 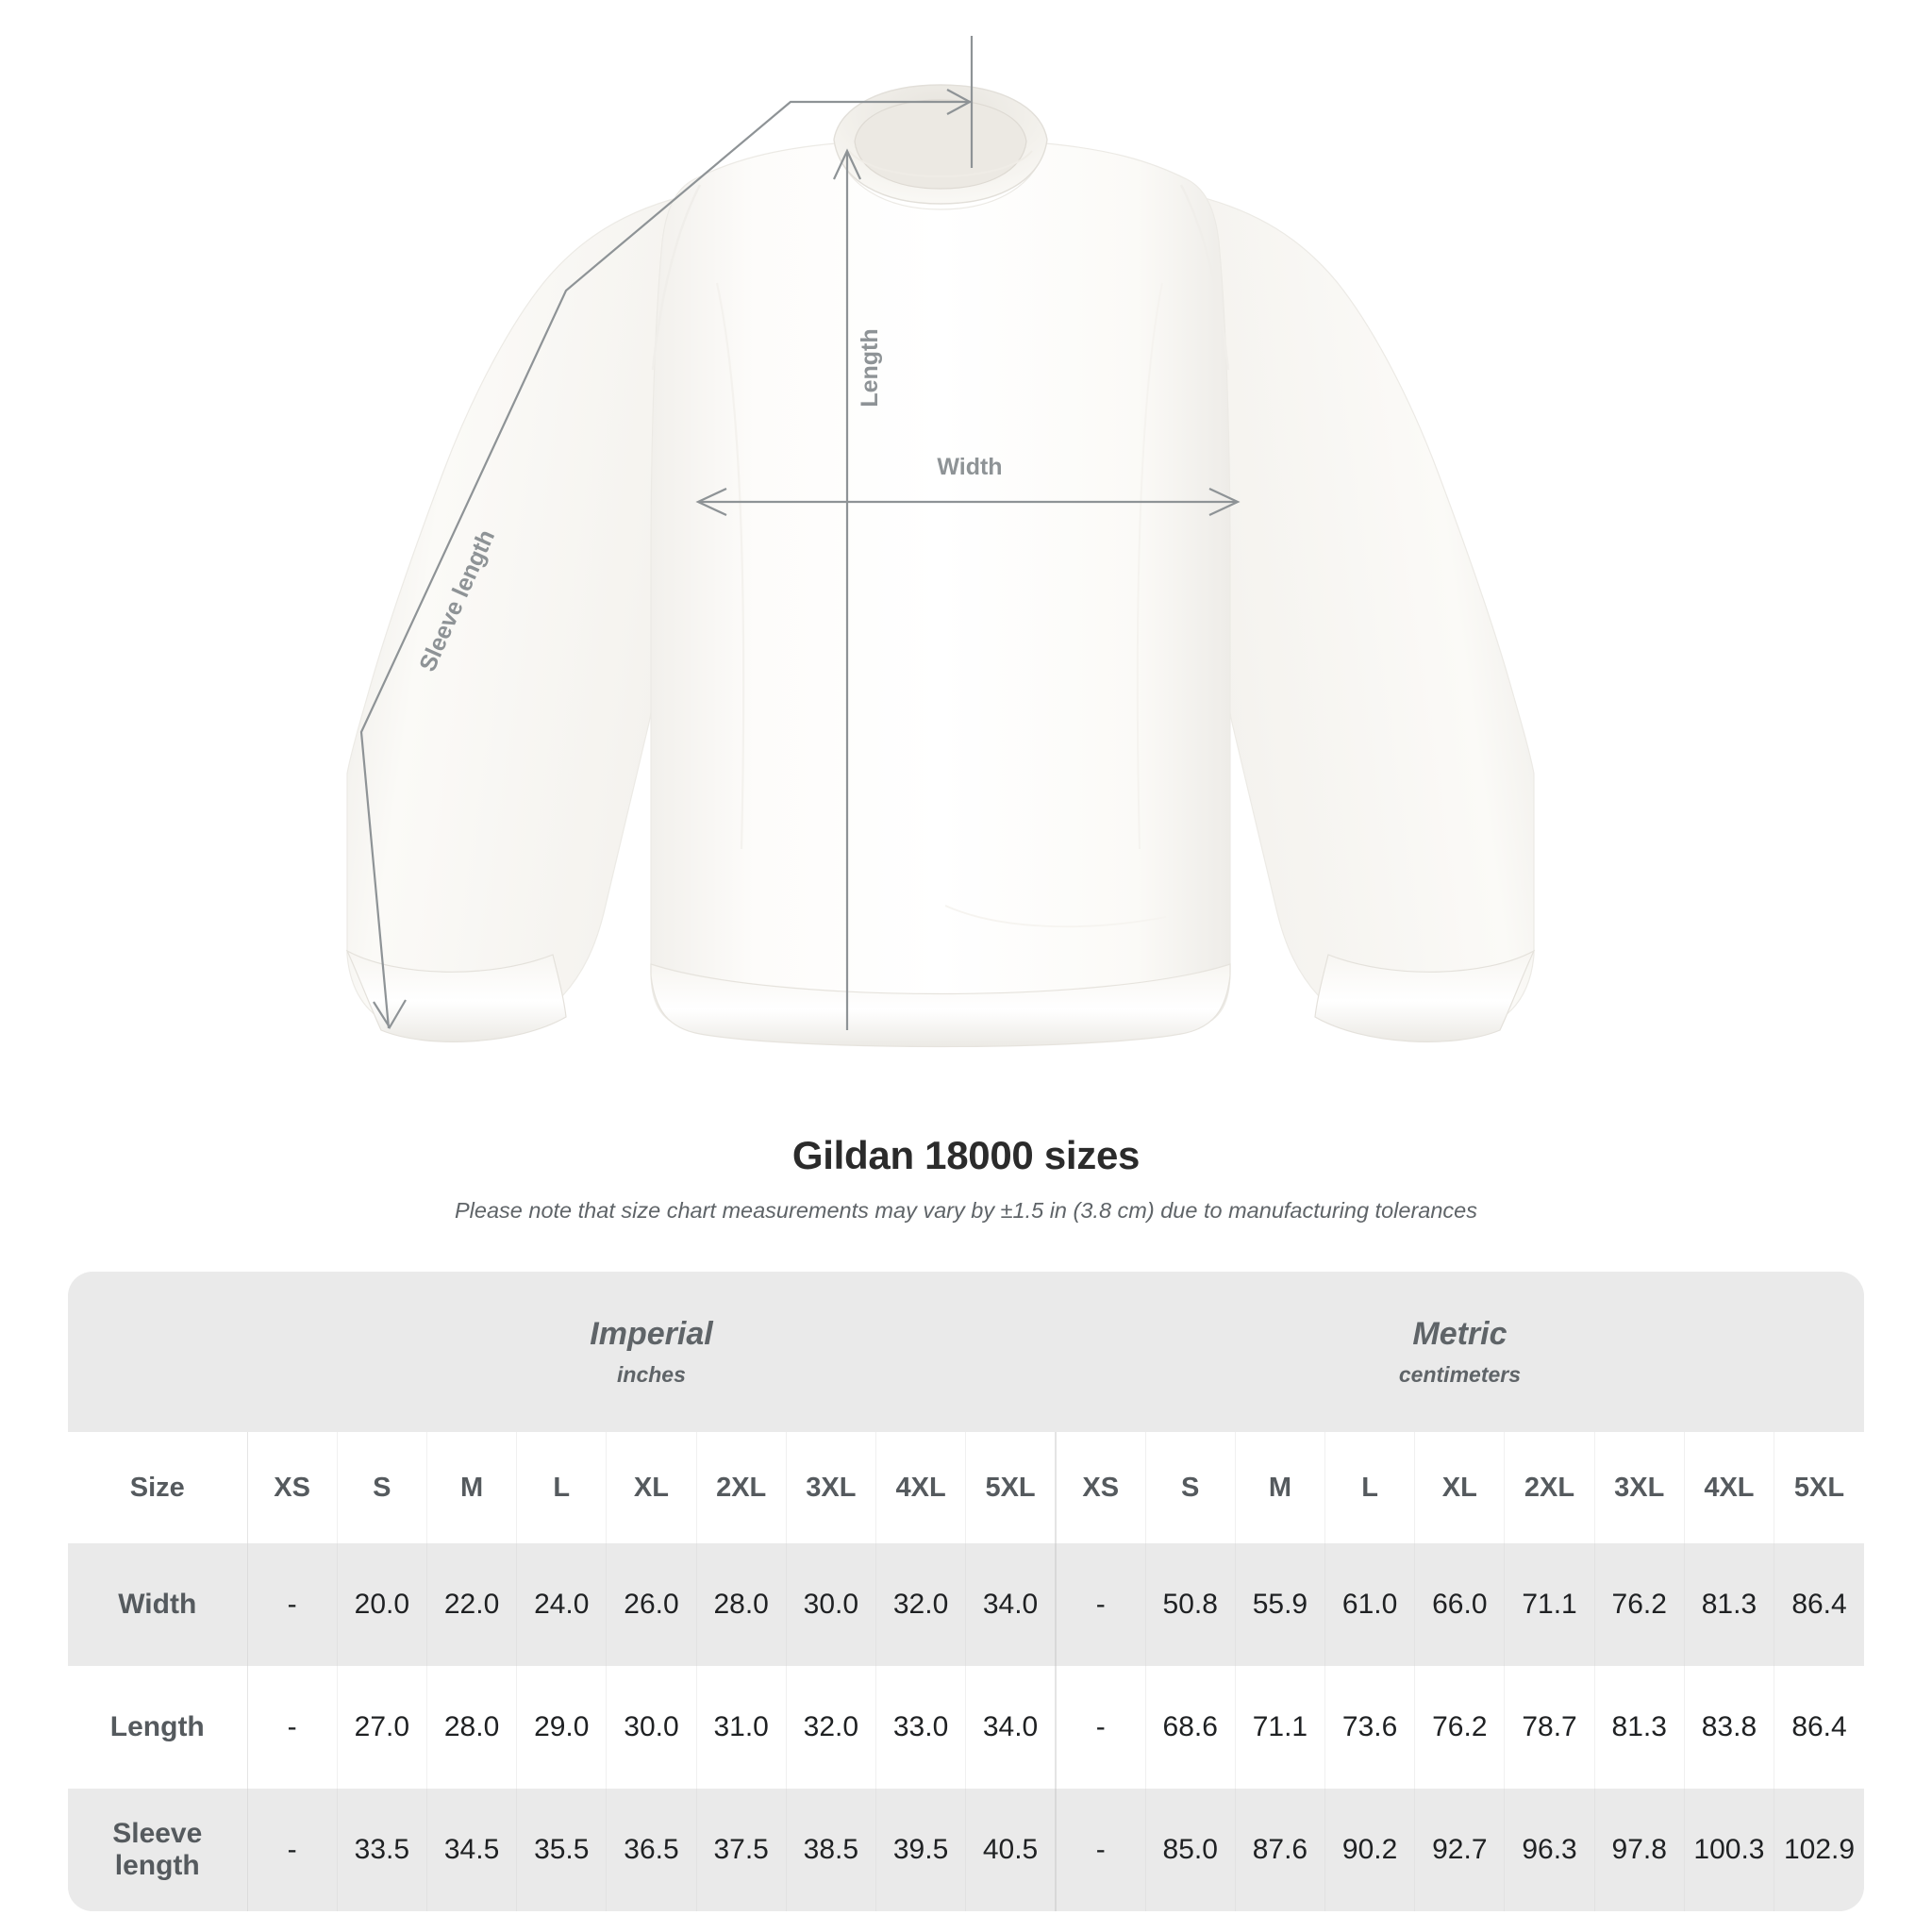 I want to click on size-header-imperial-5xl: 5XL, so click(x=1011, y=1488).